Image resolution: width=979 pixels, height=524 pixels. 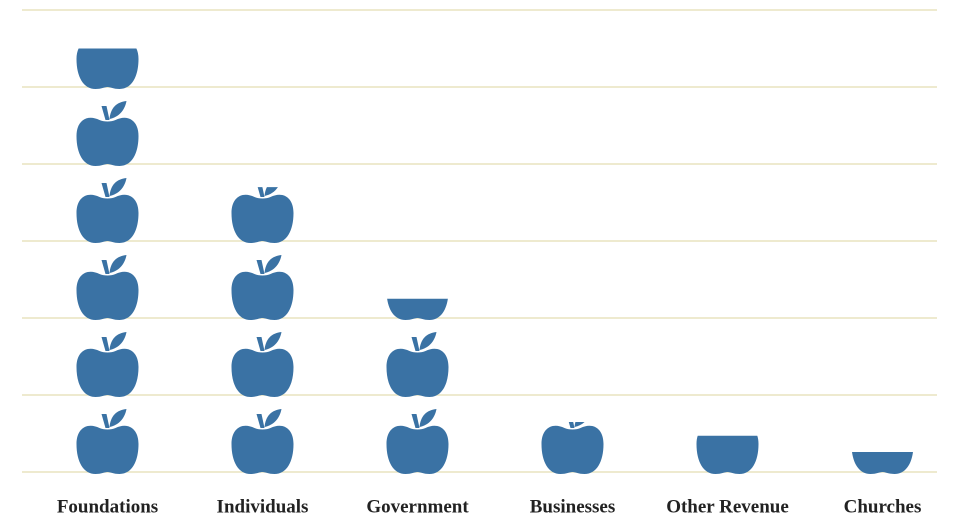 I want to click on x-tick-label: Government, so click(x=417, y=506).